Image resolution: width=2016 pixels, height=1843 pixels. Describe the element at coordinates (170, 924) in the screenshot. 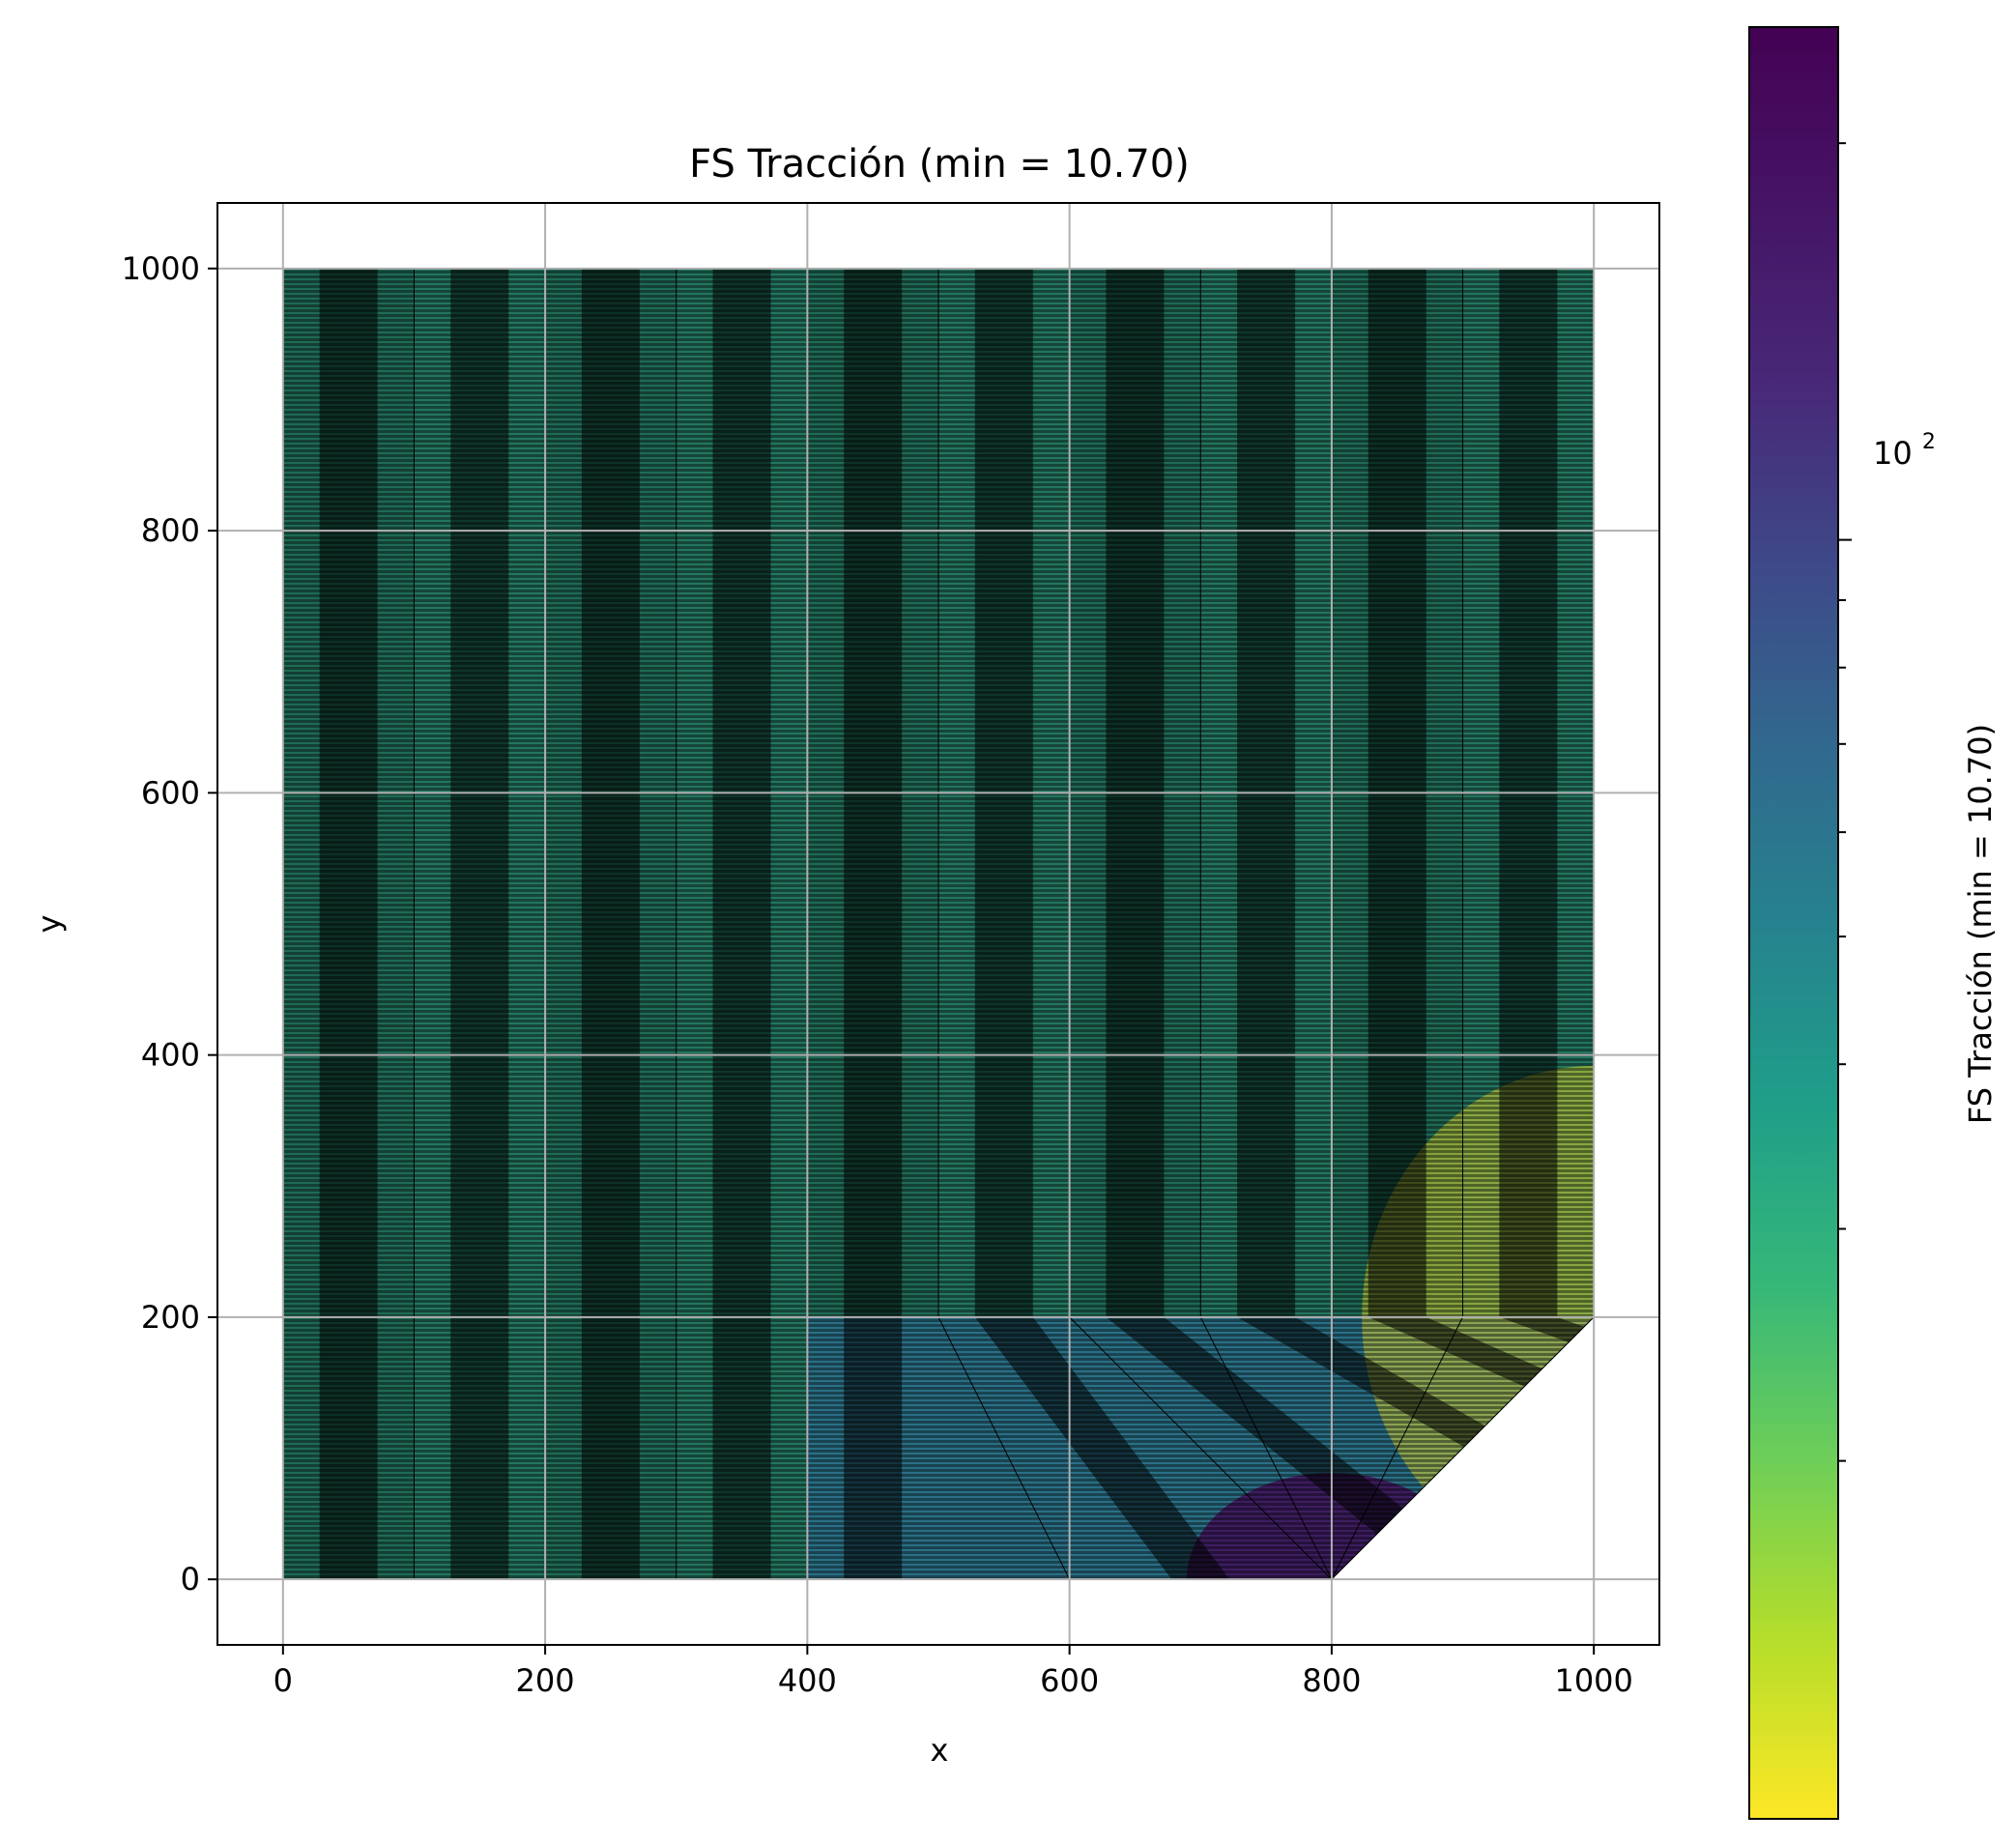

I see `y-axis-ticks: 0 200 400 600 800 1000` at that location.